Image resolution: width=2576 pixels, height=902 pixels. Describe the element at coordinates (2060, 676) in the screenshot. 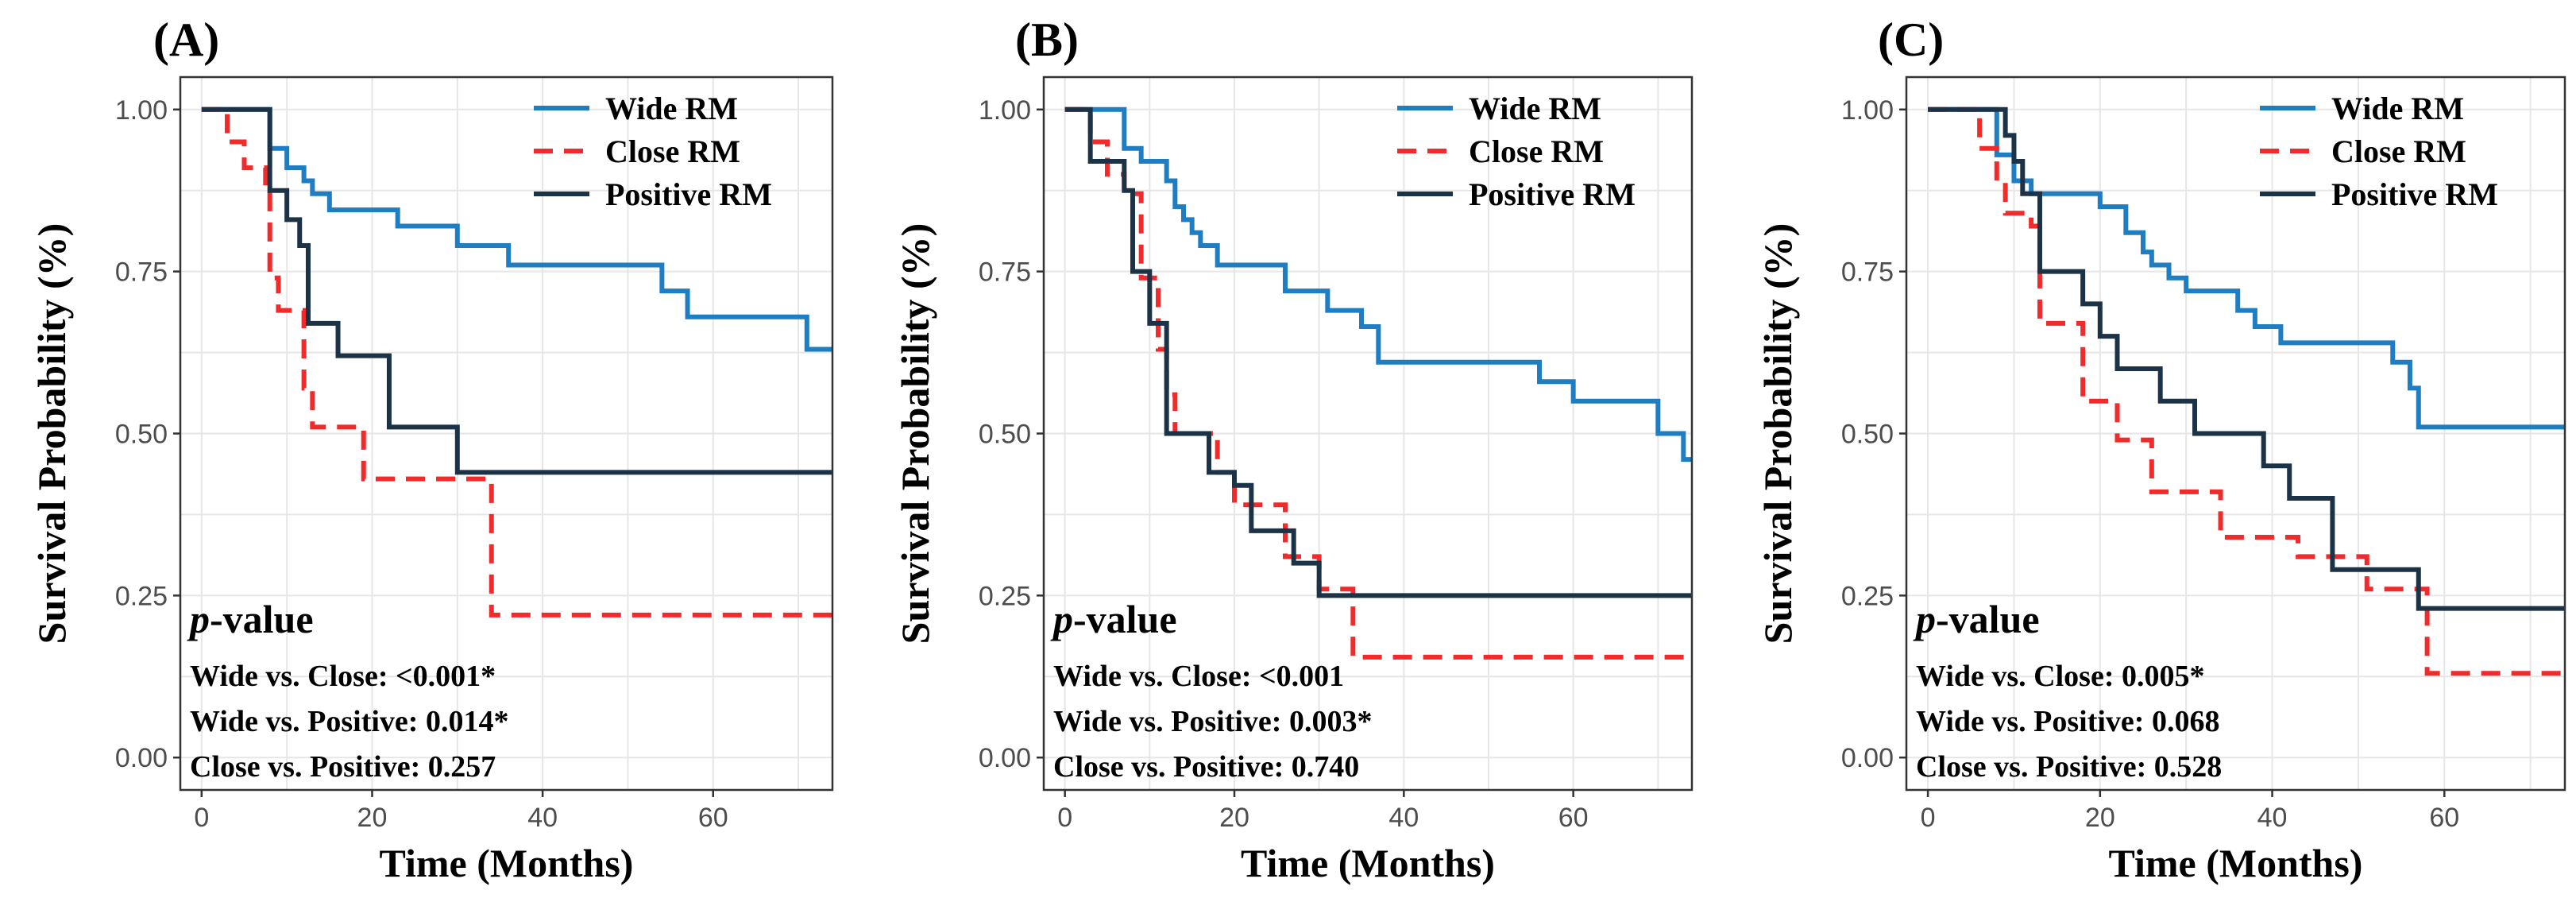

I see `pvalue-line: Wide vs. Close: 0.005*` at that location.